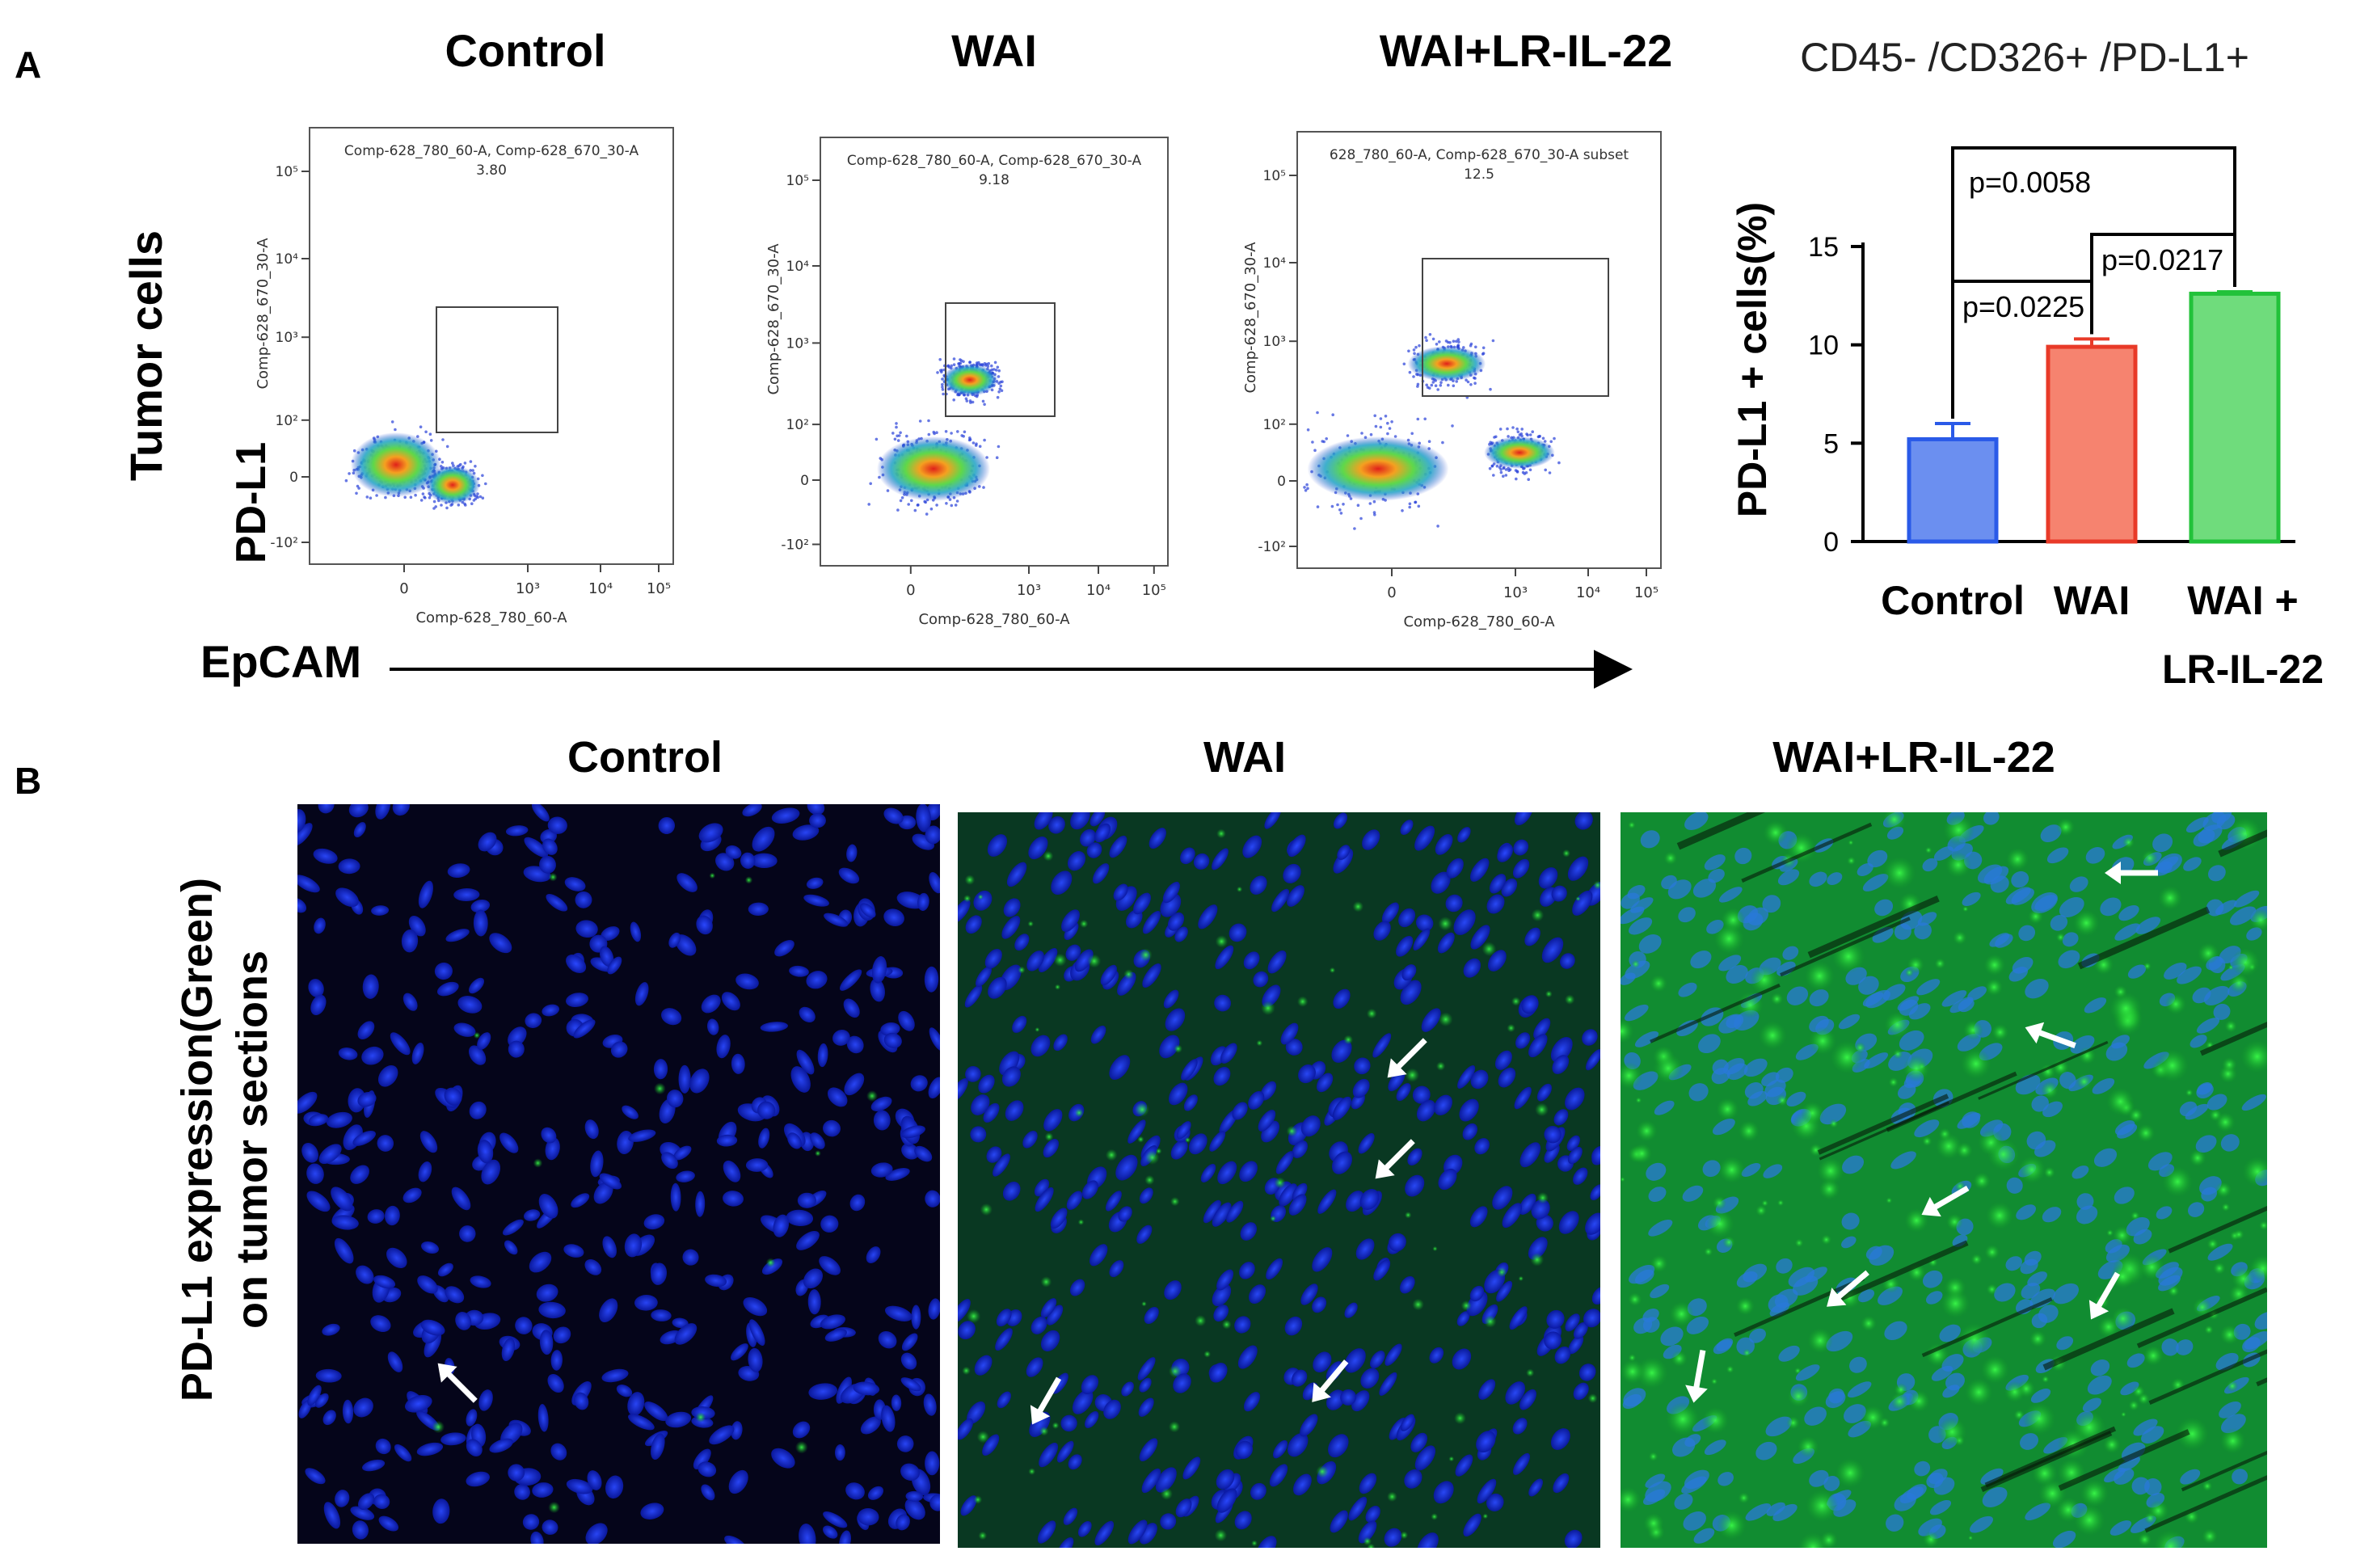 The image size is (2356, 1568). Describe the element at coordinates (2024, 57) in the screenshot. I see `chart-title: CD45- /CD326+ /PD-L1+` at that location.